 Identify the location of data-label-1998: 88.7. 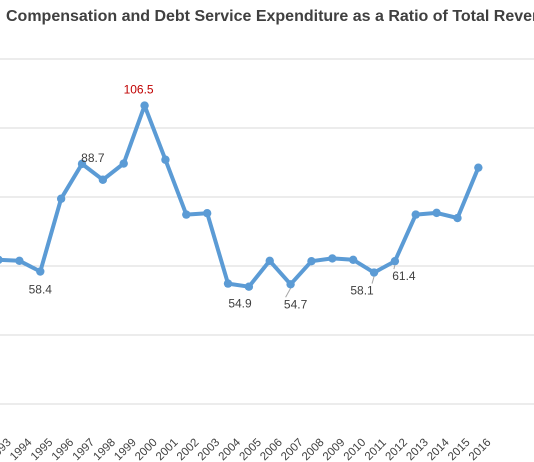
(93, 158).